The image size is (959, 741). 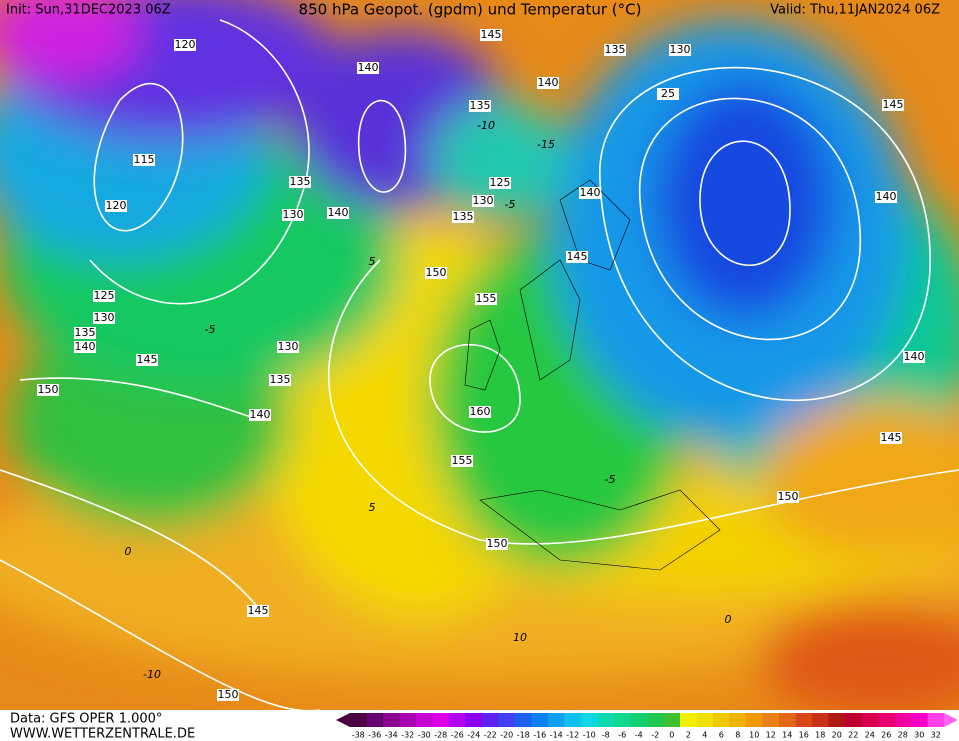 I want to click on colorbar-label: -26, so click(x=457, y=735).